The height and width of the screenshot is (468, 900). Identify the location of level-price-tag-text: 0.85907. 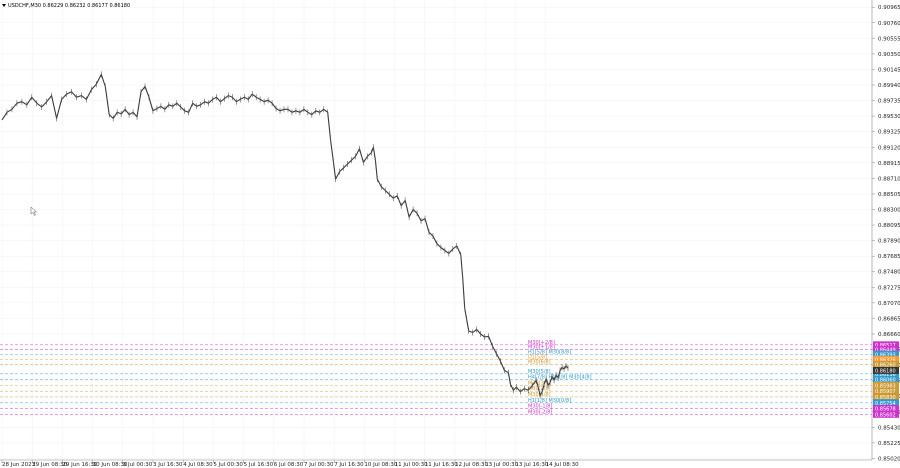
(885, 392).